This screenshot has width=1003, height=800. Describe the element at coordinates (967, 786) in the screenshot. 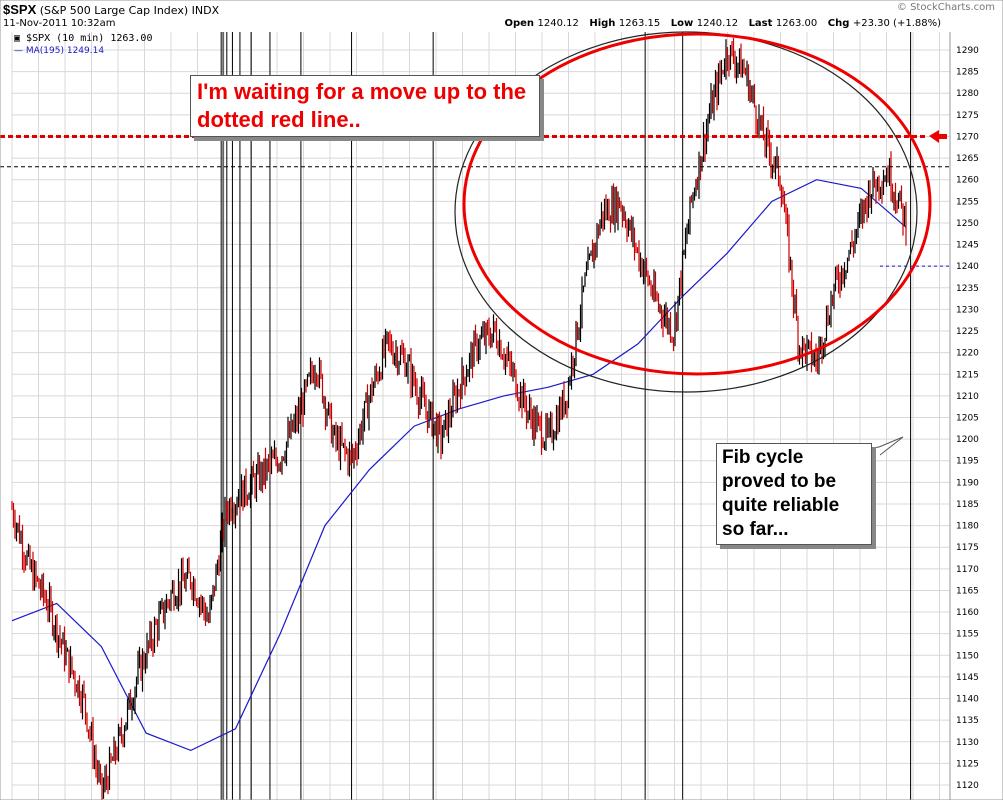

I see `y-tick-label: 1120` at that location.